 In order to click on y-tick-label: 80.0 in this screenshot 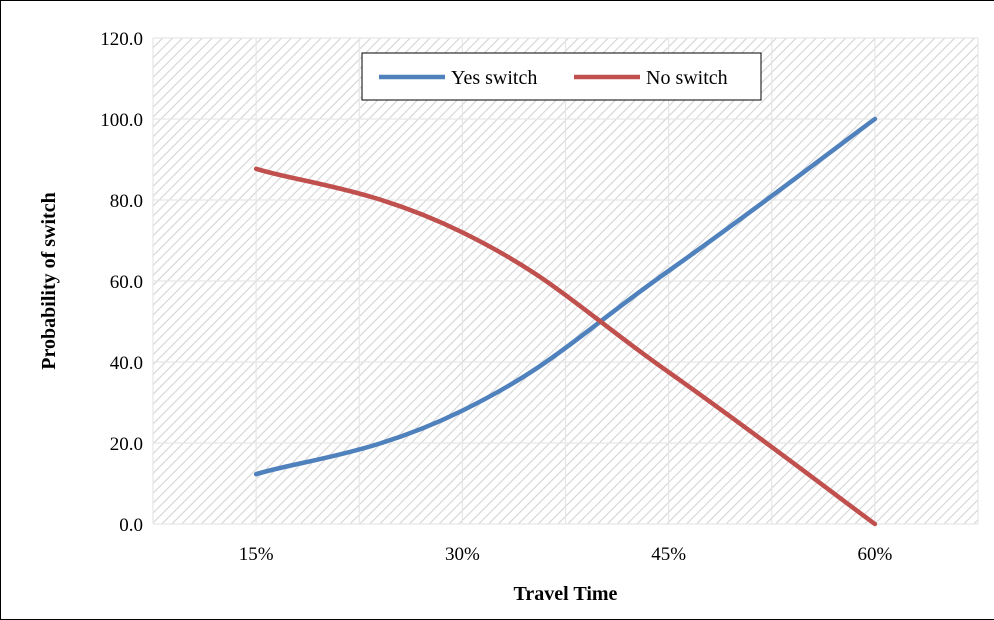, I will do `click(126, 201)`.